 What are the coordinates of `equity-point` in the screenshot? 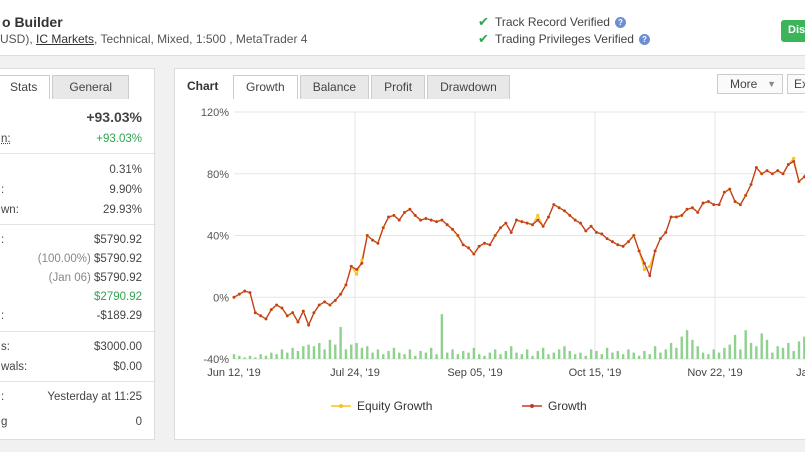 It's located at (538, 215).